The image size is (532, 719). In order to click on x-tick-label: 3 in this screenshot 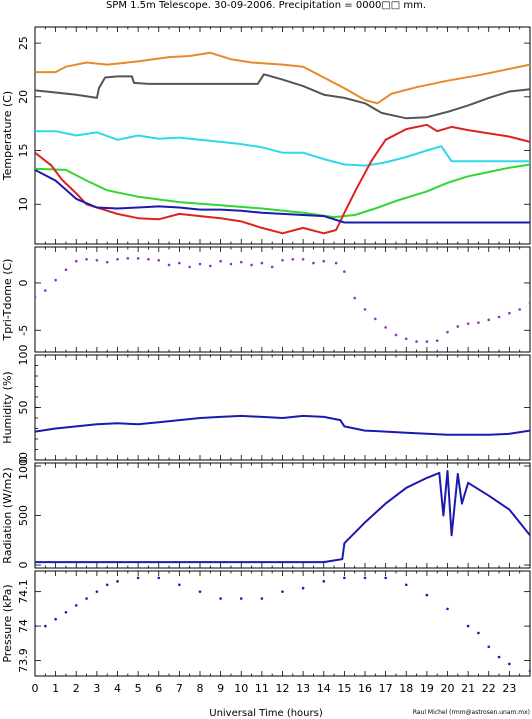, I will do `click(96, 688)`.